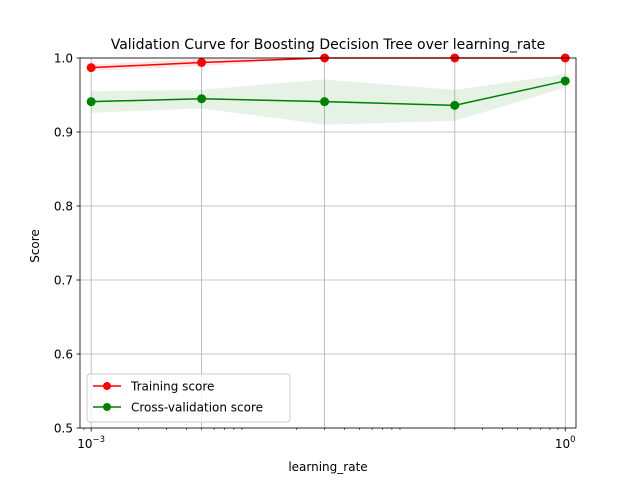 The width and height of the screenshot is (640, 480). I want to click on y-tick-label: 1.0, so click(63, 59).